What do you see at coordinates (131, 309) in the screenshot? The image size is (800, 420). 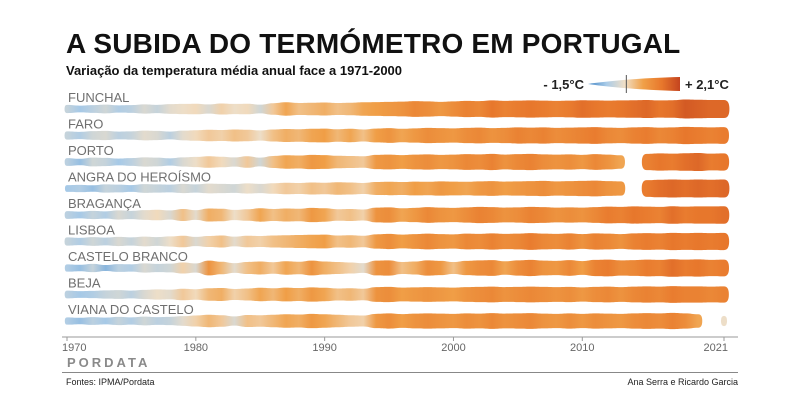 I see `station-label: VIANA DO CASTELO` at bounding box center [131, 309].